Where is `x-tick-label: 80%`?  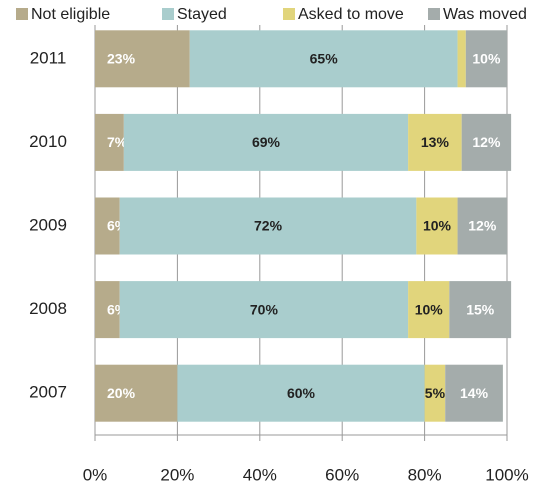
x-tick-label: 80% is located at coordinates (425, 474).